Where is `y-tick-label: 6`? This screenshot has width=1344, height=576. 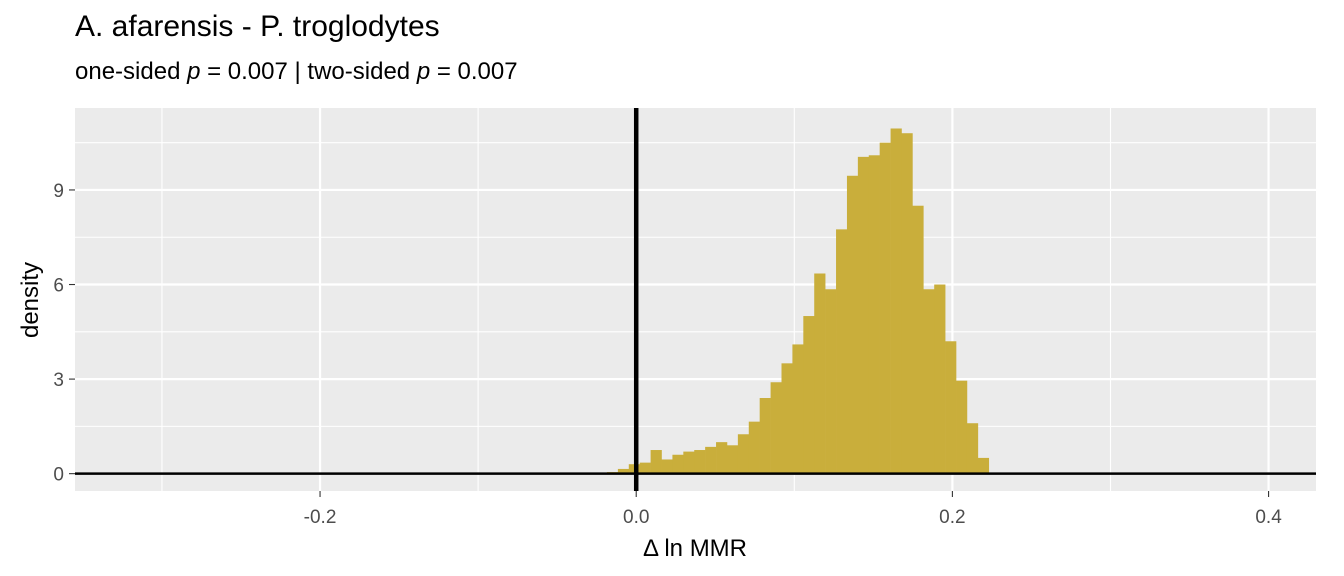 y-tick-label: 6 is located at coordinates (58, 286).